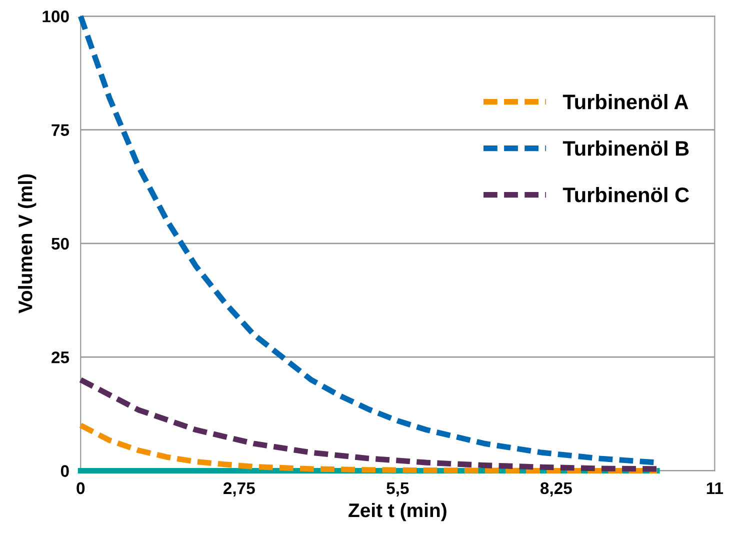 The height and width of the screenshot is (538, 733). What do you see at coordinates (27, 244) in the screenshot?
I see `y-axis-title: Volumen V (ml)` at bounding box center [27, 244].